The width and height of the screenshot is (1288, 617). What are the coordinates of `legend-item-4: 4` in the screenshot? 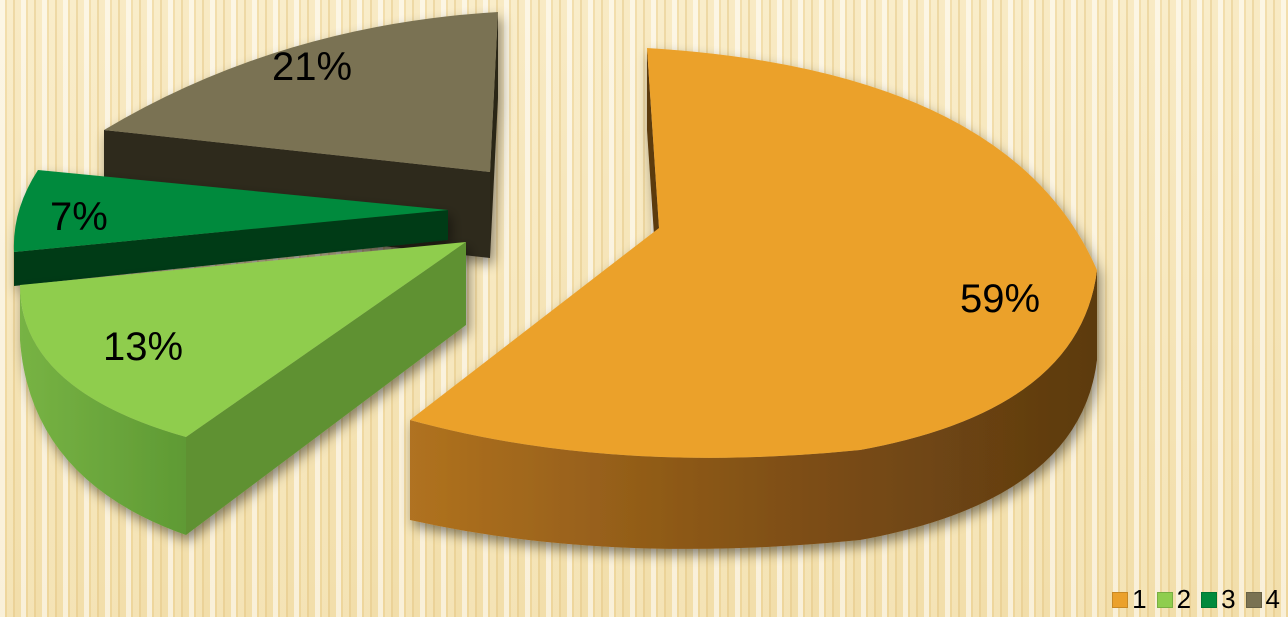 It's located at (1262, 599).